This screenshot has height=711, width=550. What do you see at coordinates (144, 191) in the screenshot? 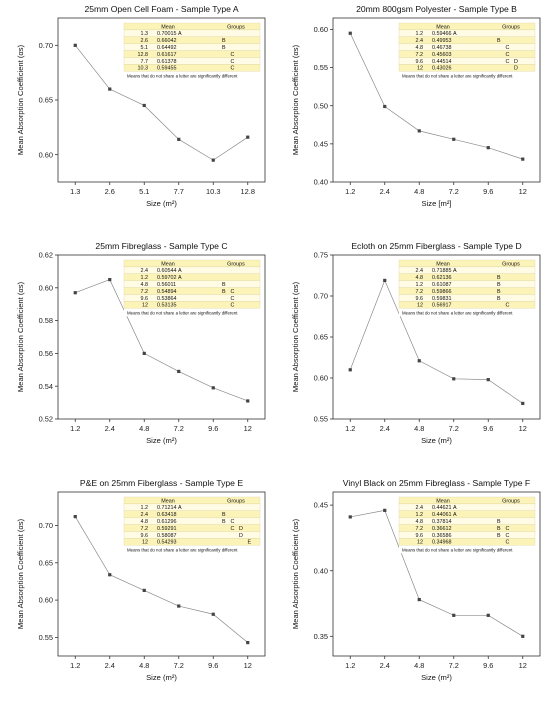
I see `x-tick-label: 5.1` at bounding box center [144, 191].